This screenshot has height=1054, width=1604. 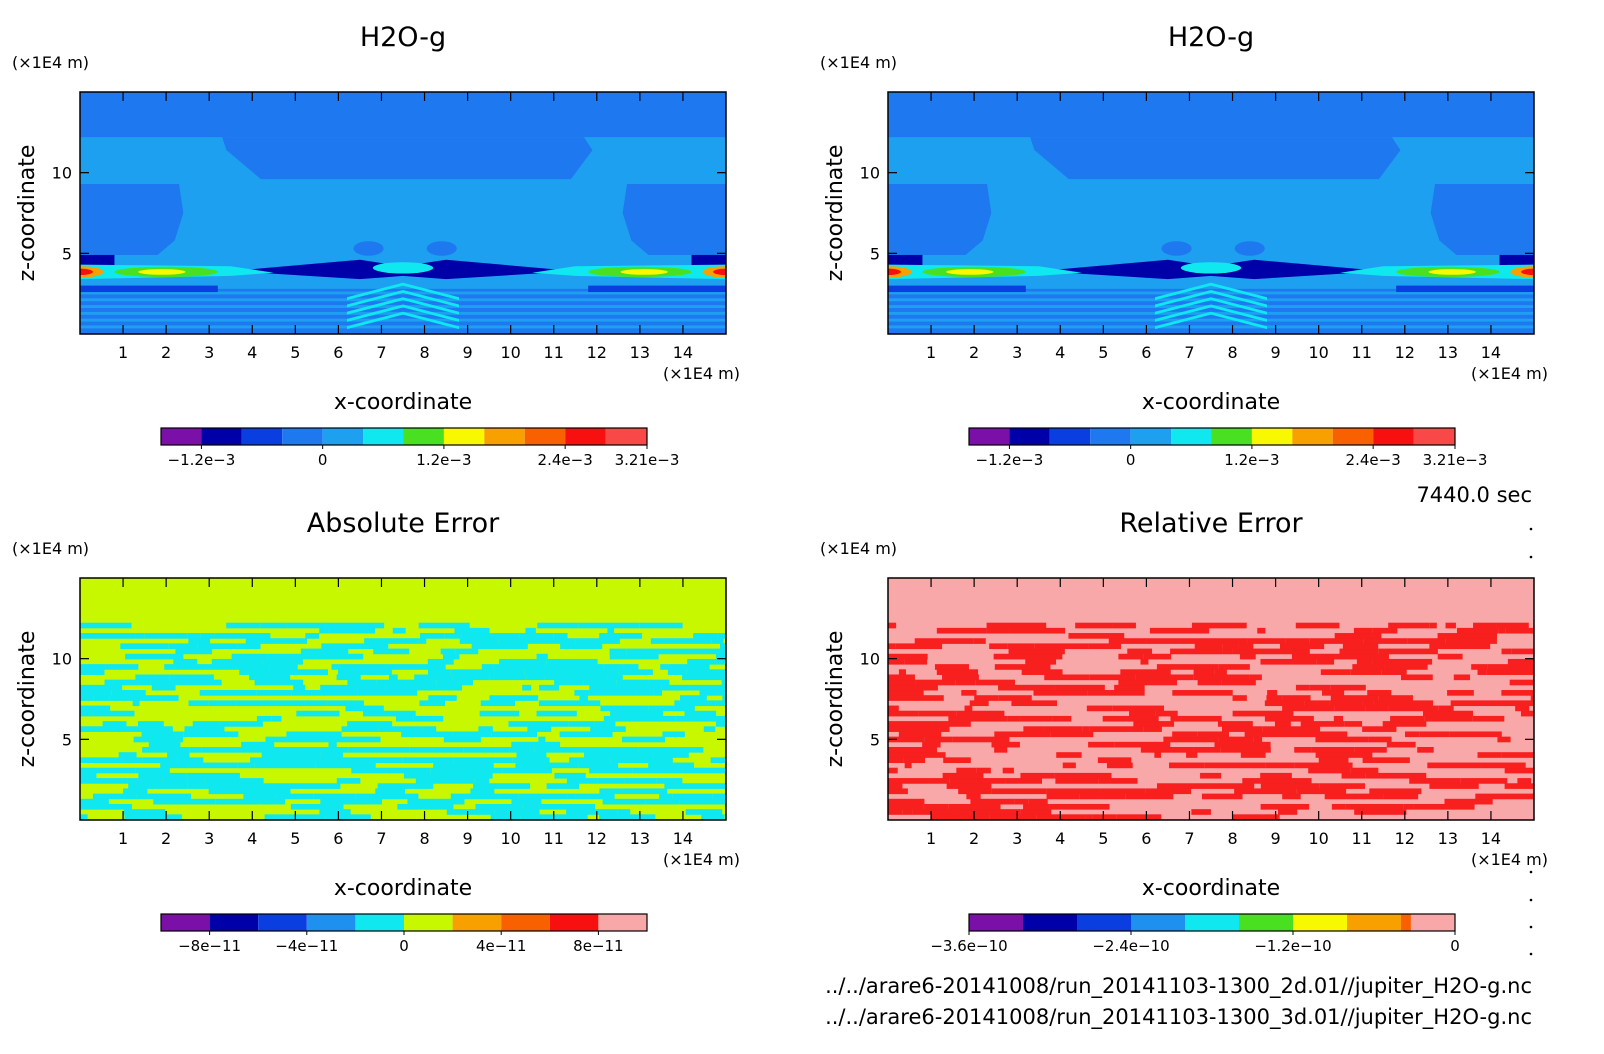 What do you see at coordinates (1211, 523) in the screenshot?
I see `chart-title: Relative Error` at bounding box center [1211, 523].